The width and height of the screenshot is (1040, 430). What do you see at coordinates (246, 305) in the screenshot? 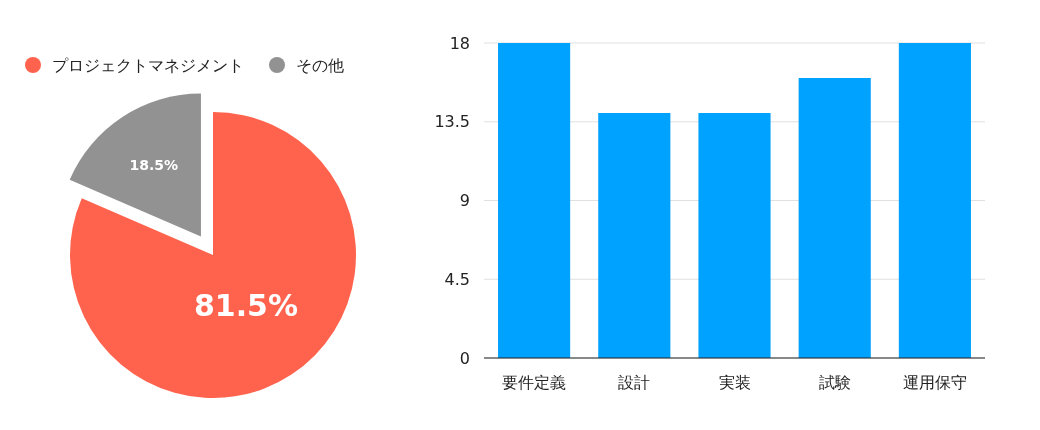
I see `data-label: 81.5%` at bounding box center [246, 305].